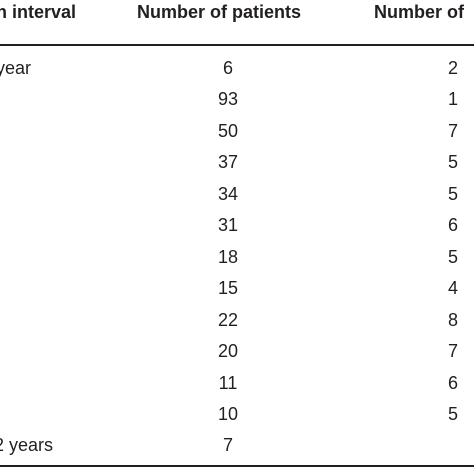 The image size is (474, 474). What do you see at coordinates (228, 225) in the screenshot?
I see `patients-cell: 31` at bounding box center [228, 225].